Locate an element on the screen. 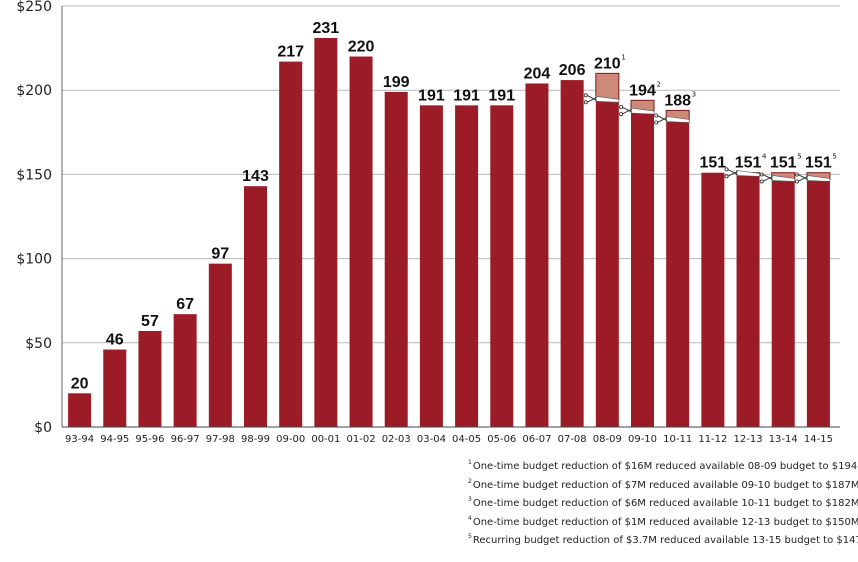  x-tick-label: 94-95 is located at coordinates (114, 439).